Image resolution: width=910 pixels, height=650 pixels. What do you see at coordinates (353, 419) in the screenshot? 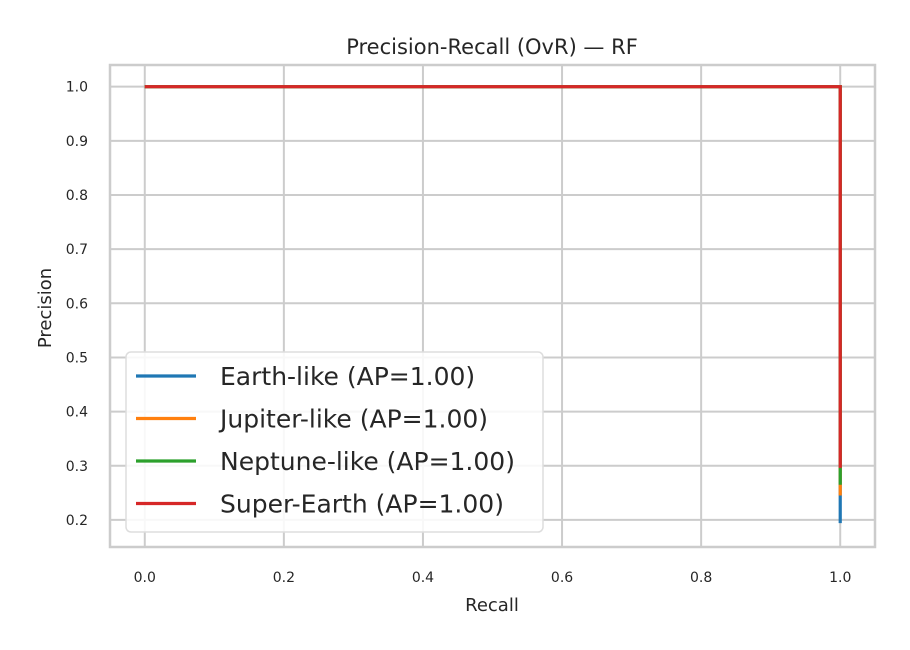
I see `legend-label-1: Jupiter-like (AP=1.00)` at bounding box center [353, 419].